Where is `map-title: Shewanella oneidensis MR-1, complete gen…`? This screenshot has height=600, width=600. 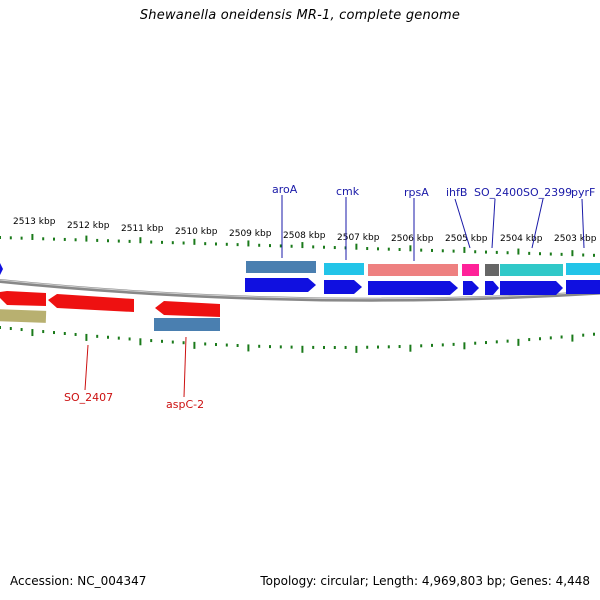
map-title: Shewanella oneidensis MR-1, complete gen… is located at coordinates (300, 15).